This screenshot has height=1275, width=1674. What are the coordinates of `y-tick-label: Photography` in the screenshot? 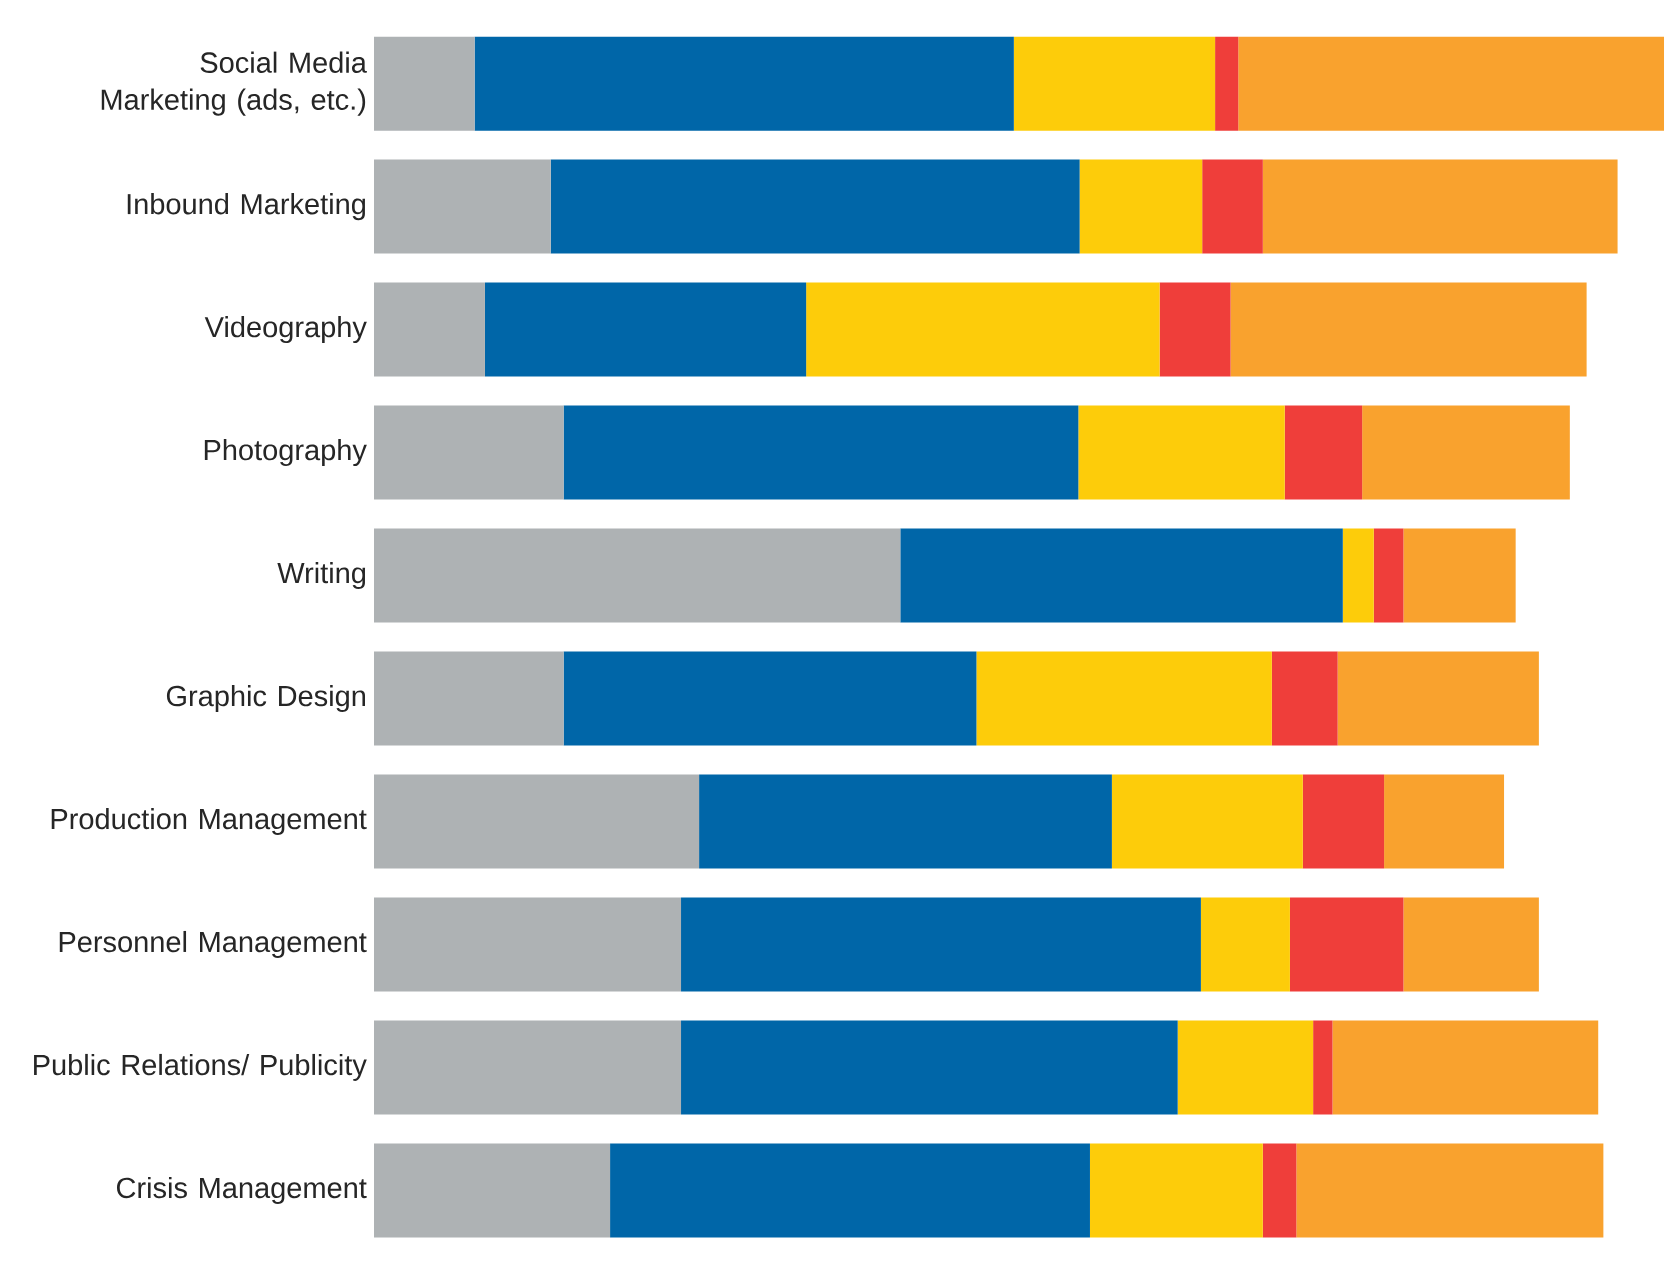 It's located at (285, 453).